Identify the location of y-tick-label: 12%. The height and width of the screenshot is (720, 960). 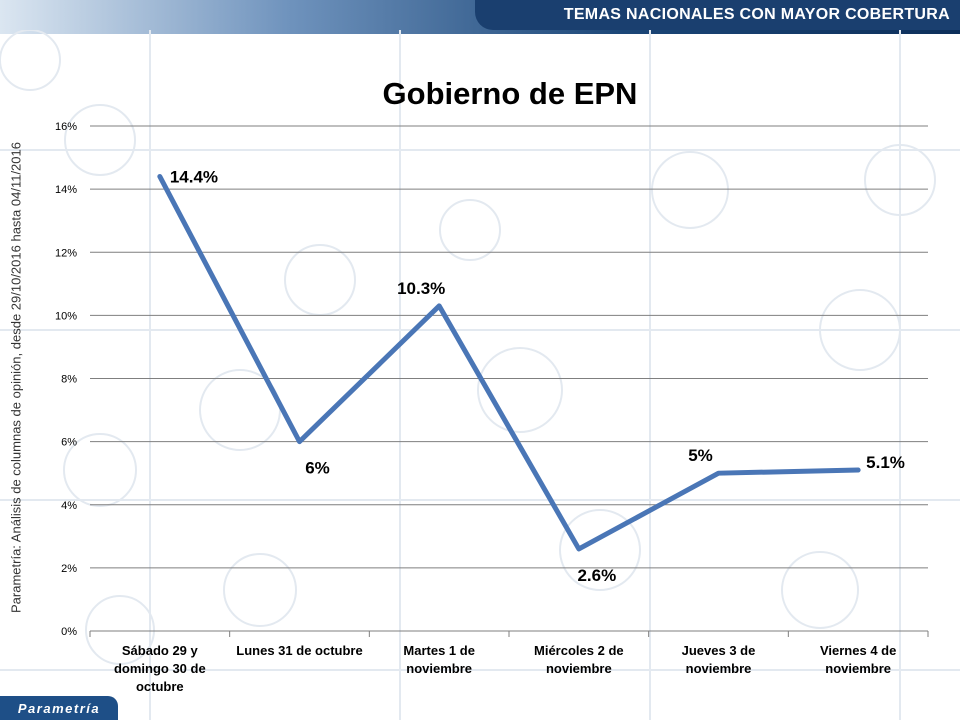
(66, 253).